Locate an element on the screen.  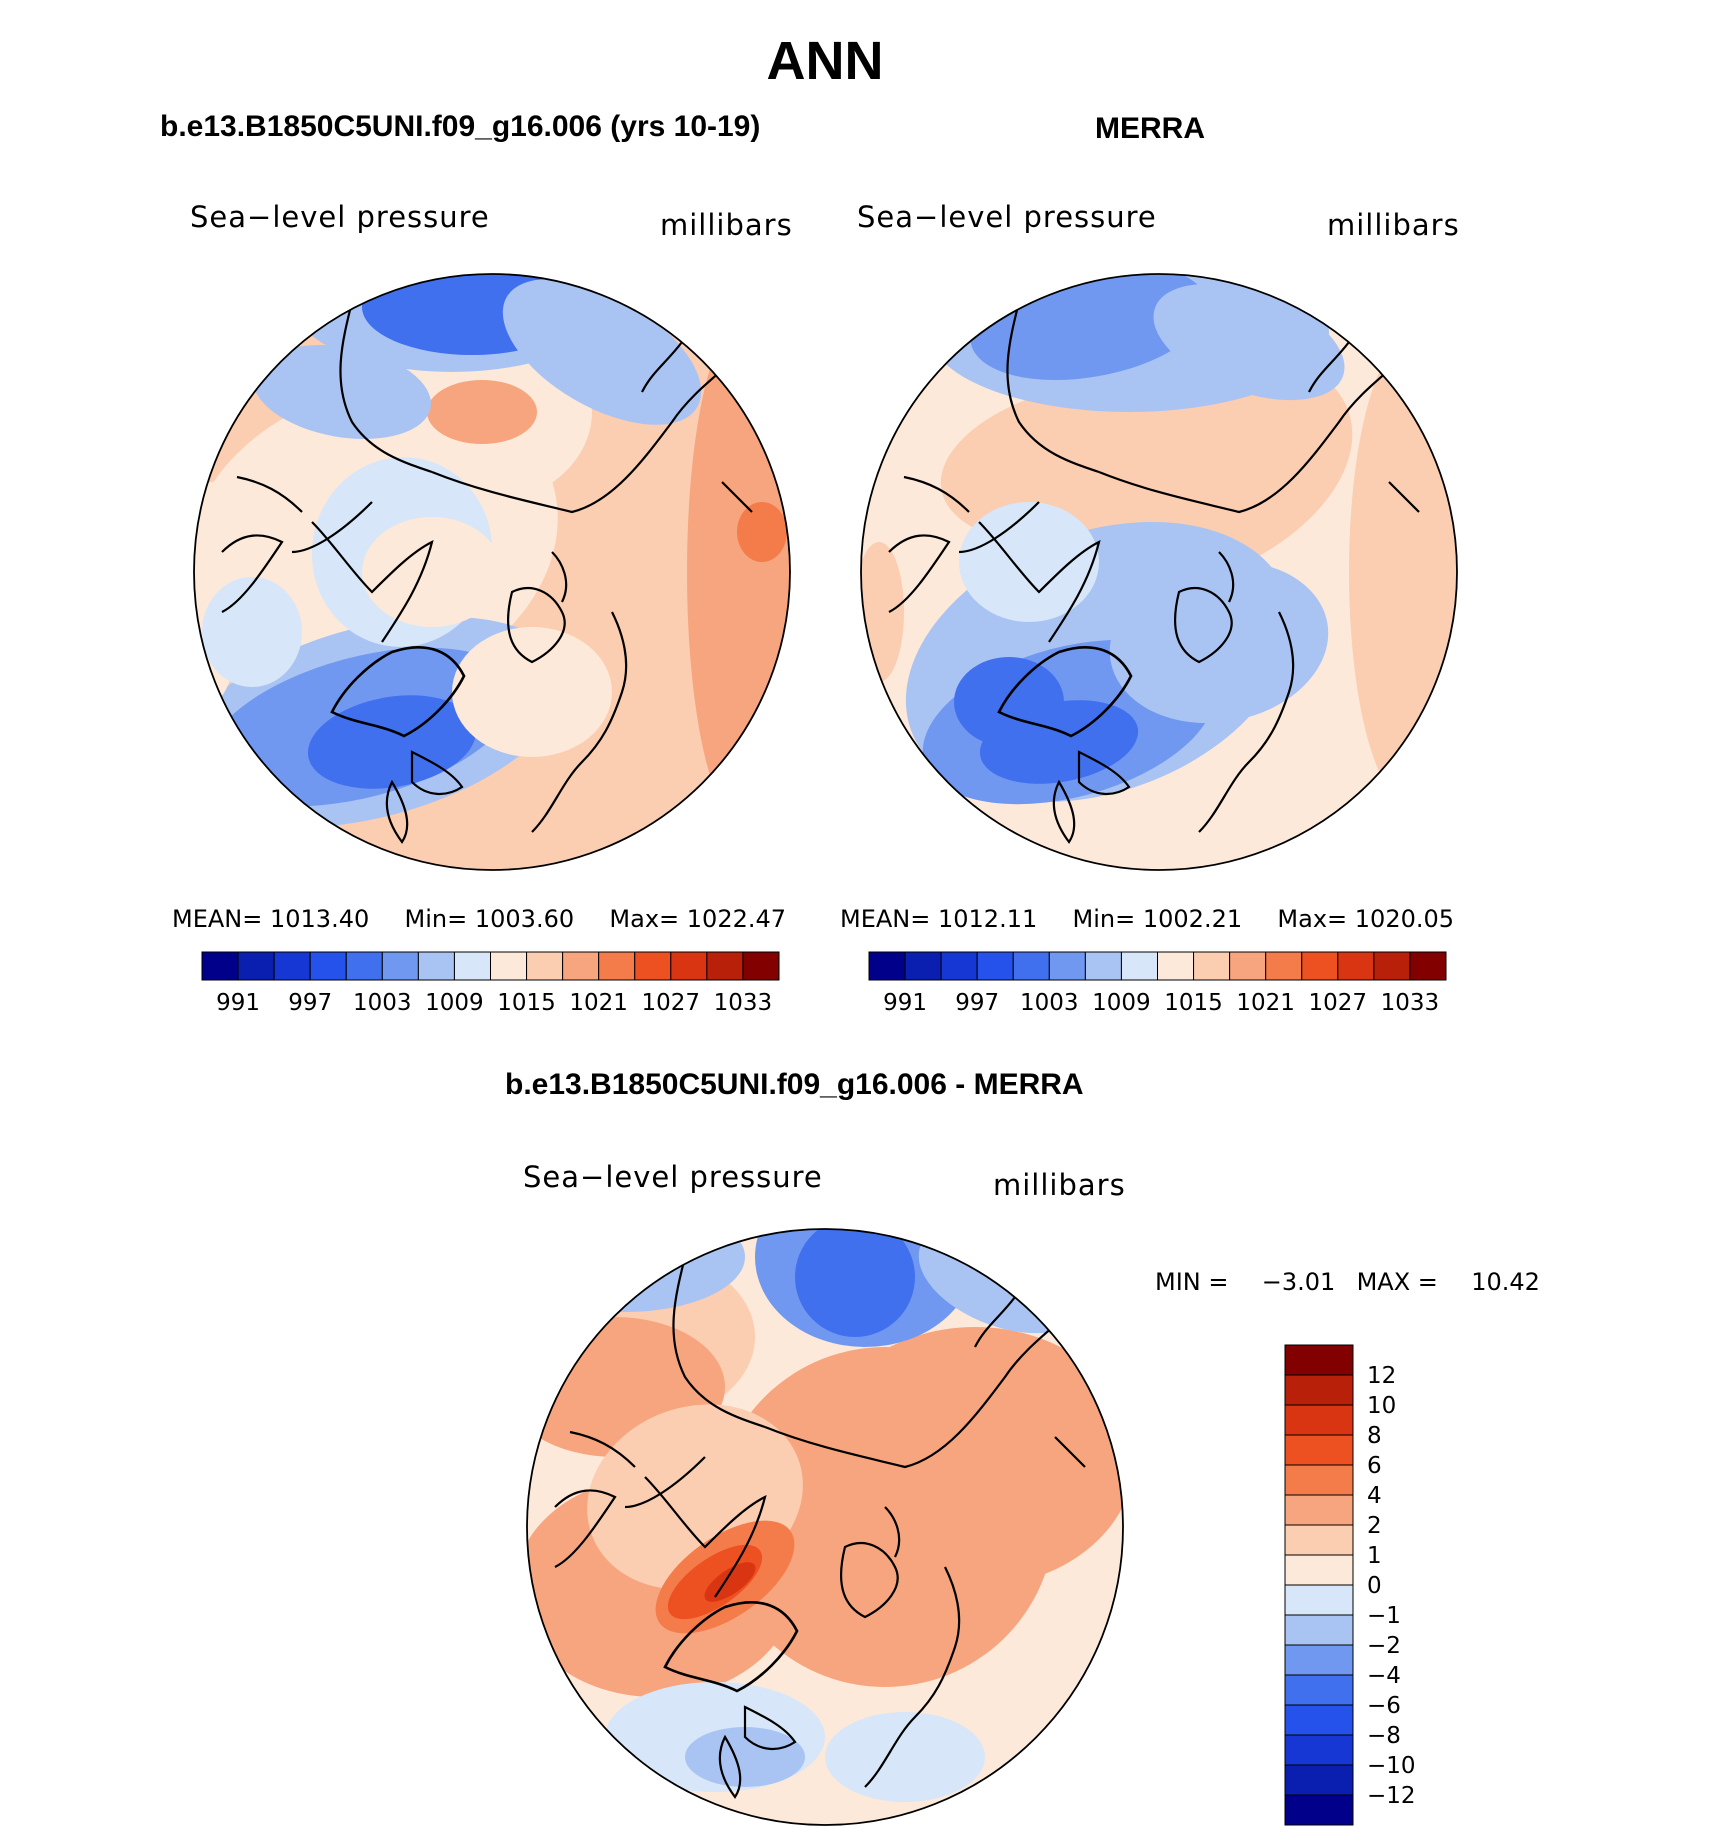
diff-minmax: MIN = −3.01 MAX = 10.42 is located at coordinates (1347, 1282).